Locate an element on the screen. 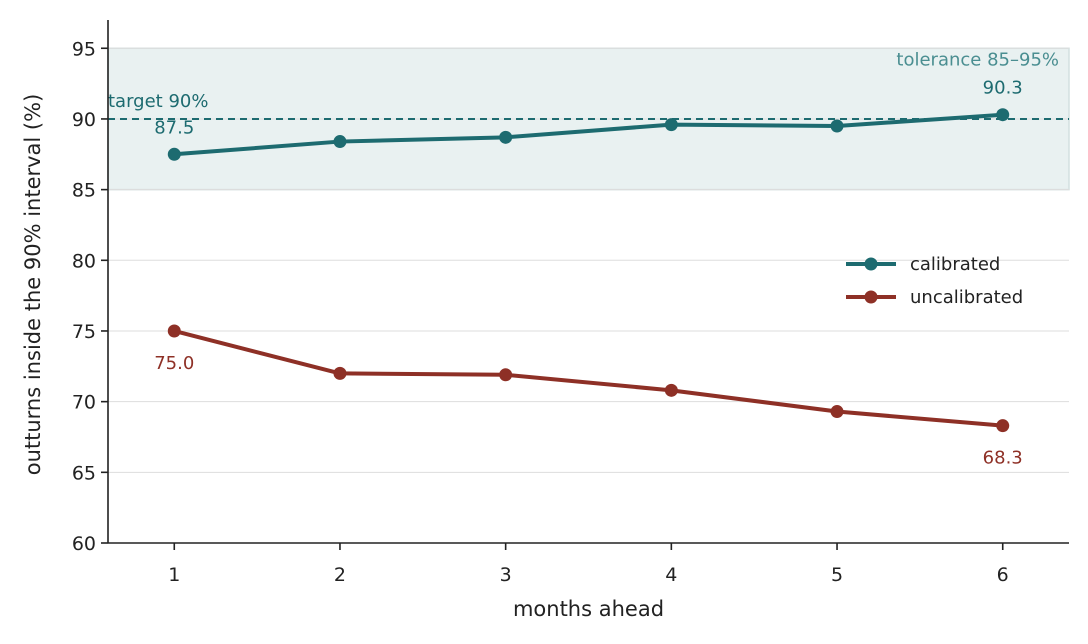 The width and height of the screenshot is (1088, 644). x-tick-label: 3 is located at coordinates (506, 575).